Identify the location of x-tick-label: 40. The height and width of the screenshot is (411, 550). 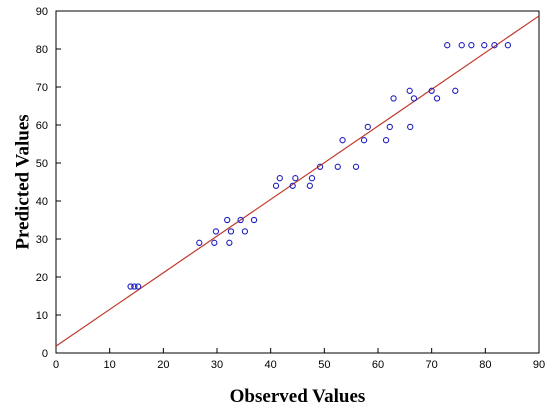
(271, 365).